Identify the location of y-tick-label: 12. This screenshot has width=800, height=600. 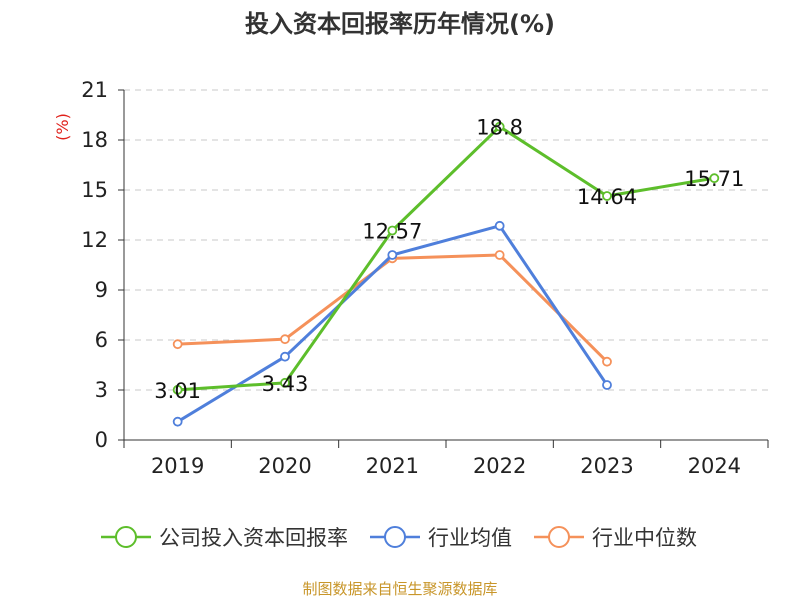
(94, 240).